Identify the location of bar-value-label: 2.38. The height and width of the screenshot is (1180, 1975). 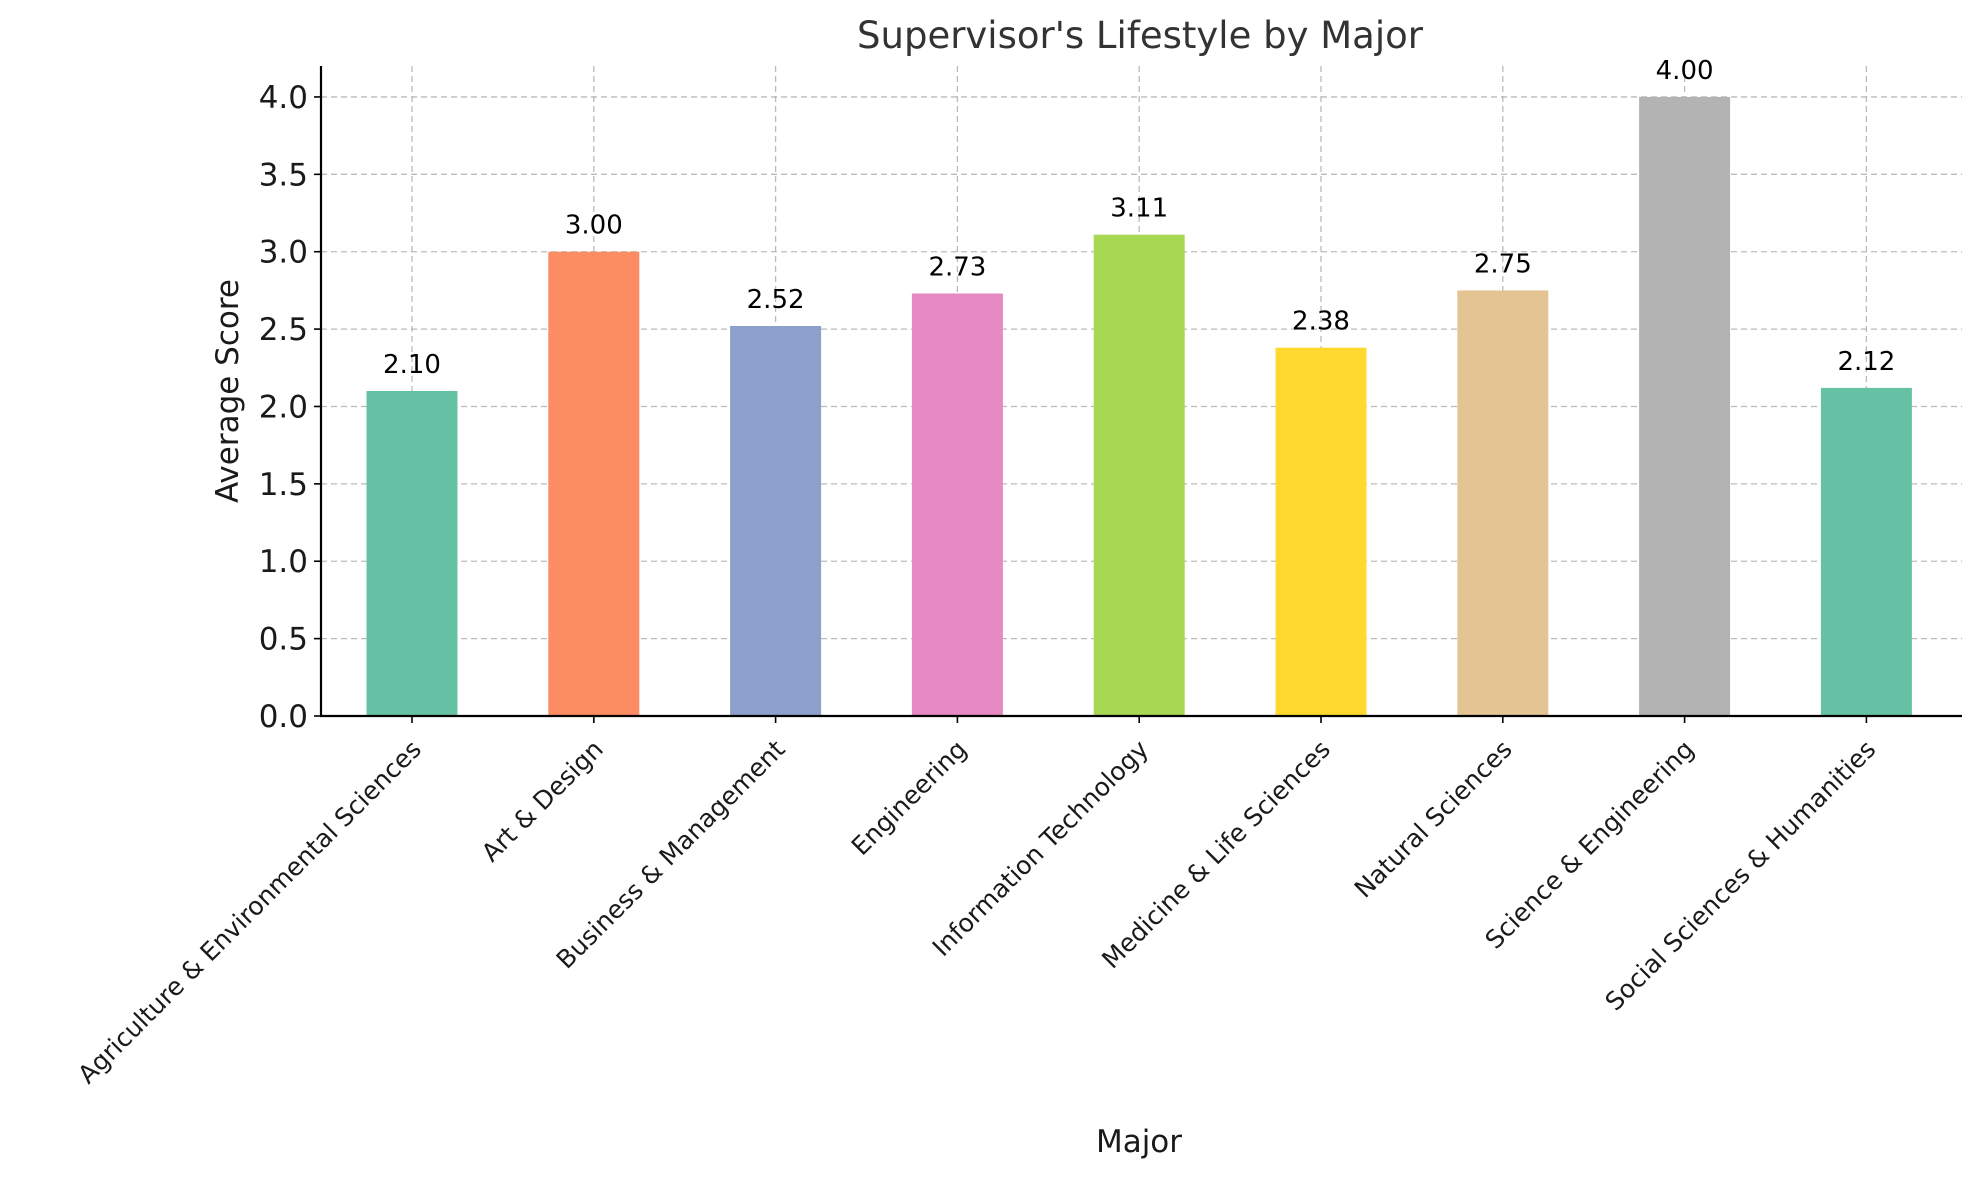
(1321, 322).